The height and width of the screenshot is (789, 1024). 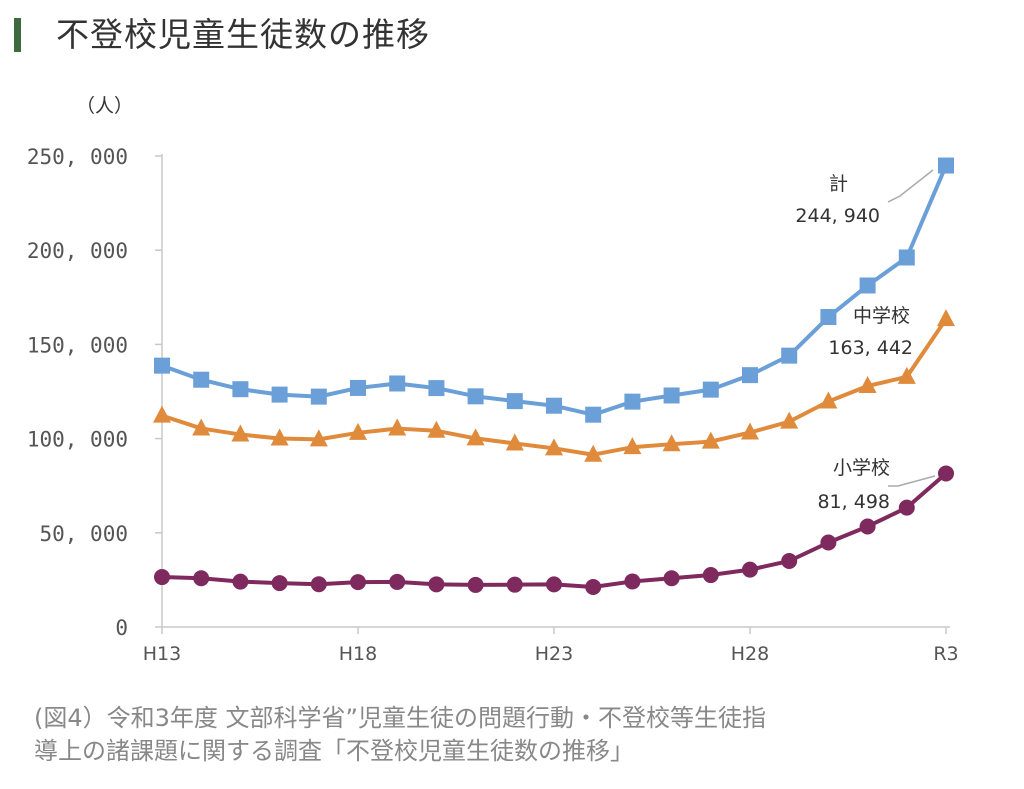 I want to click on annotation-label: 中学校, so click(x=881, y=316).